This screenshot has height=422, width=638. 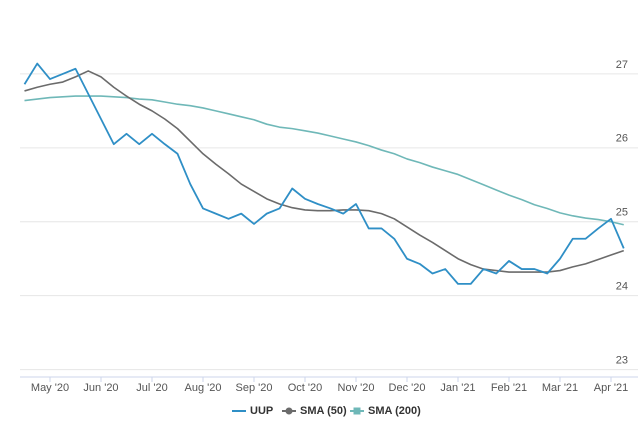 I want to click on x-tick-label: Dec '20, so click(x=407, y=388).